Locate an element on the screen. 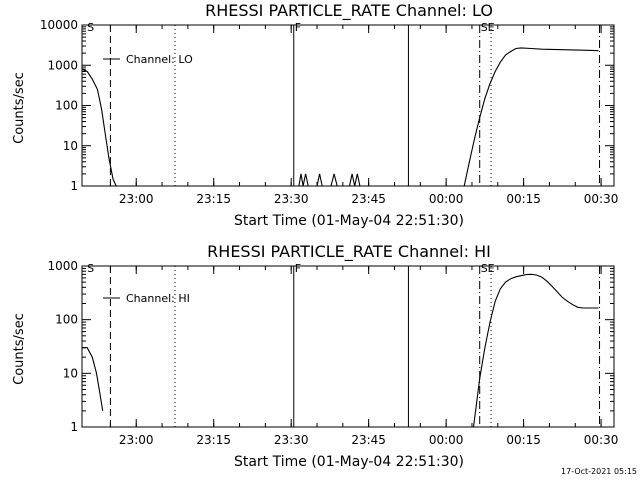 The width and height of the screenshot is (640, 480). legend-label: Channel: HI is located at coordinates (158, 298).